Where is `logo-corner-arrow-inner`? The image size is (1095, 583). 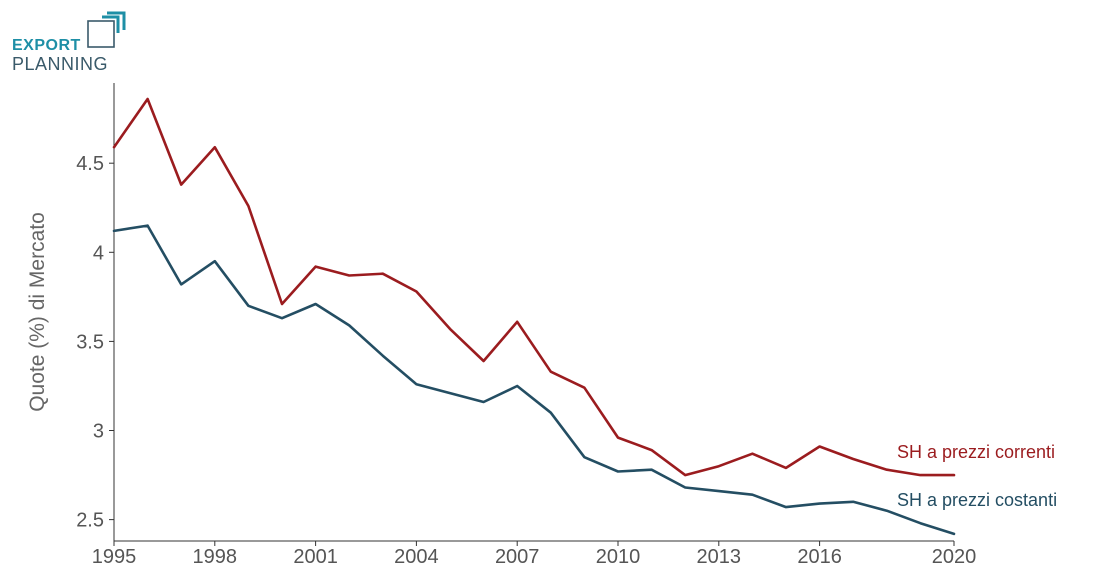 logo-corner-arrow-inner is located at coordinates (116, 20).